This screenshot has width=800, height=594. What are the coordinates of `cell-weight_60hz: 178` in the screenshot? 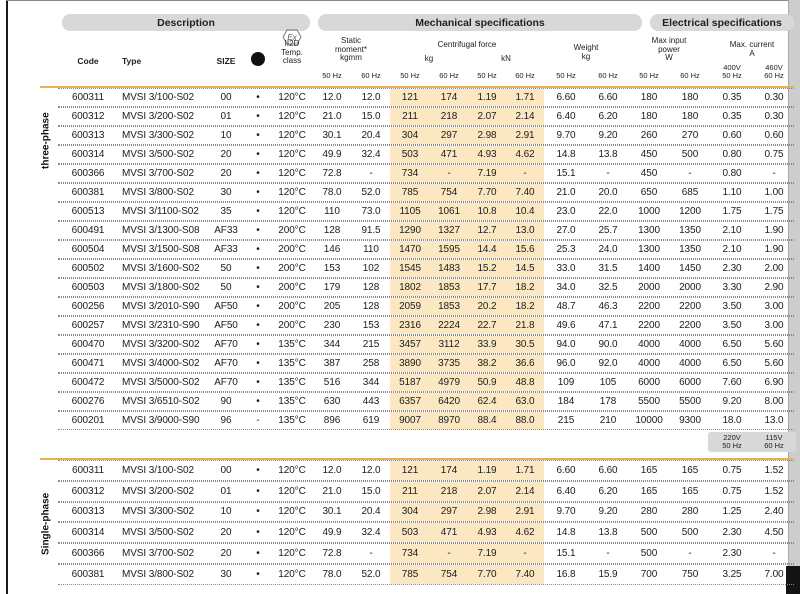 It's located at (608, 401).